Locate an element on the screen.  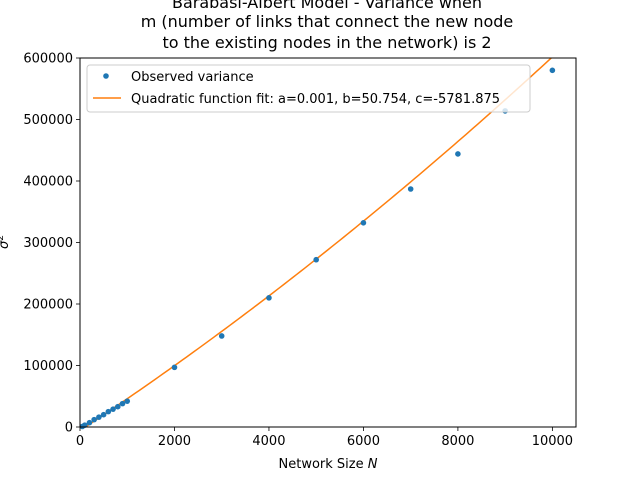
x-axis-label: Network Size N is located at coordinates (328, 464).